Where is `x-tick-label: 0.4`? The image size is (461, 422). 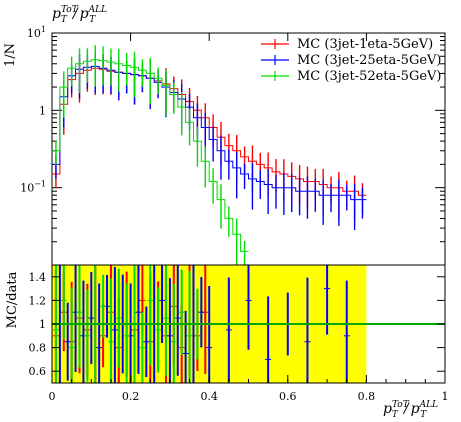
x-tick-label: 0.4 is located at coordinates (209, 396).